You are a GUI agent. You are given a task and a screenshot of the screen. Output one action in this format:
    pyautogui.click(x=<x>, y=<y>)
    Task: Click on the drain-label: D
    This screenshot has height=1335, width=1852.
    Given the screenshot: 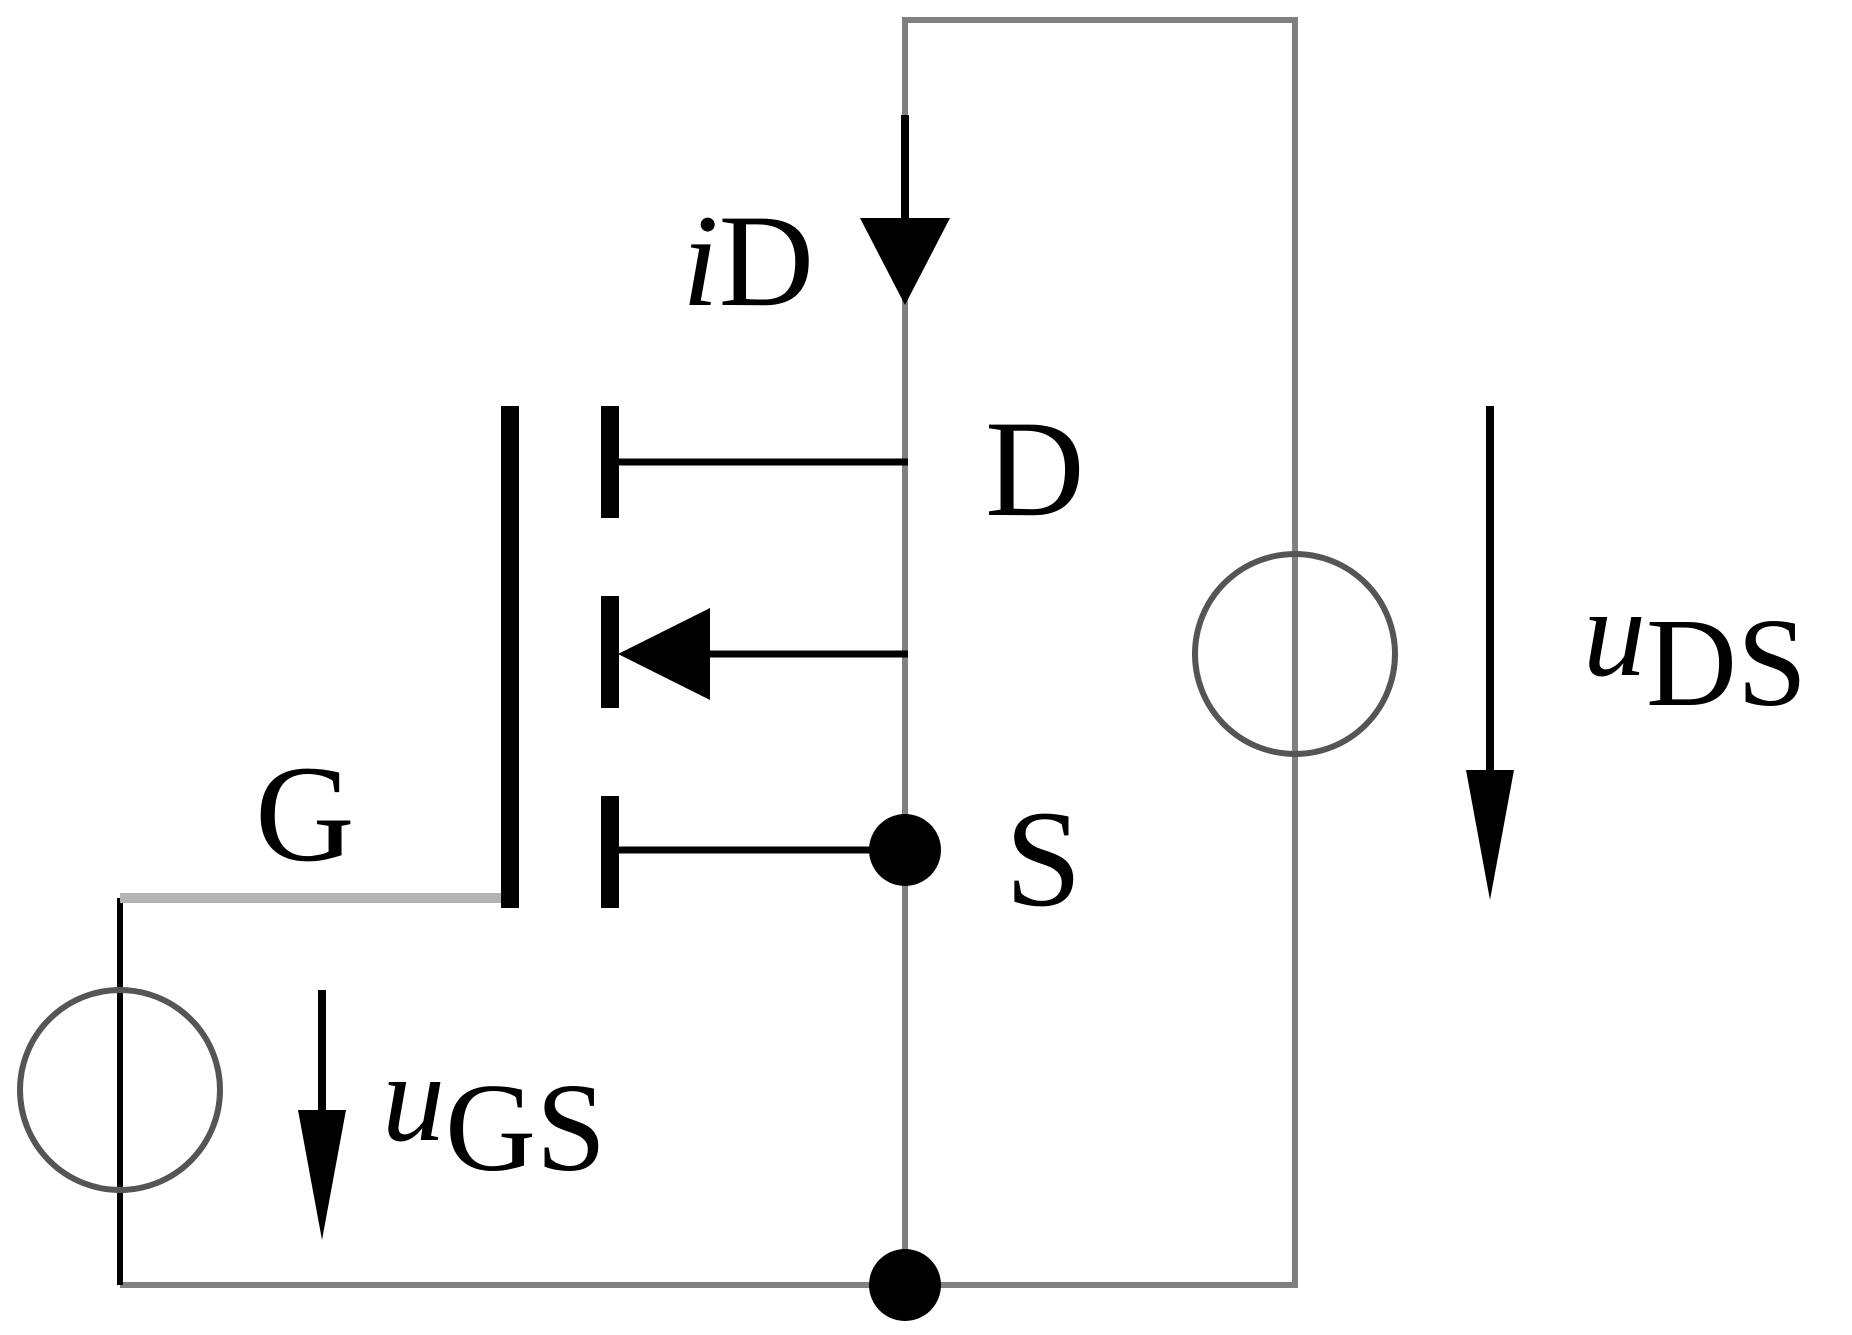 What is the action you would take?
    pyautogui.click(x=1035, y=468)
    